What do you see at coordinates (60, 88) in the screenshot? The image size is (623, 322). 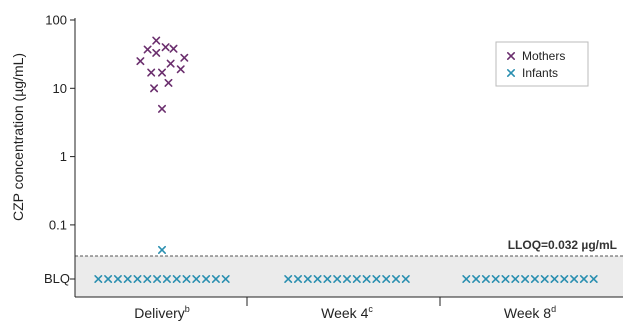 I see `y-tick-label: 10` at bounding box center [60, 88].